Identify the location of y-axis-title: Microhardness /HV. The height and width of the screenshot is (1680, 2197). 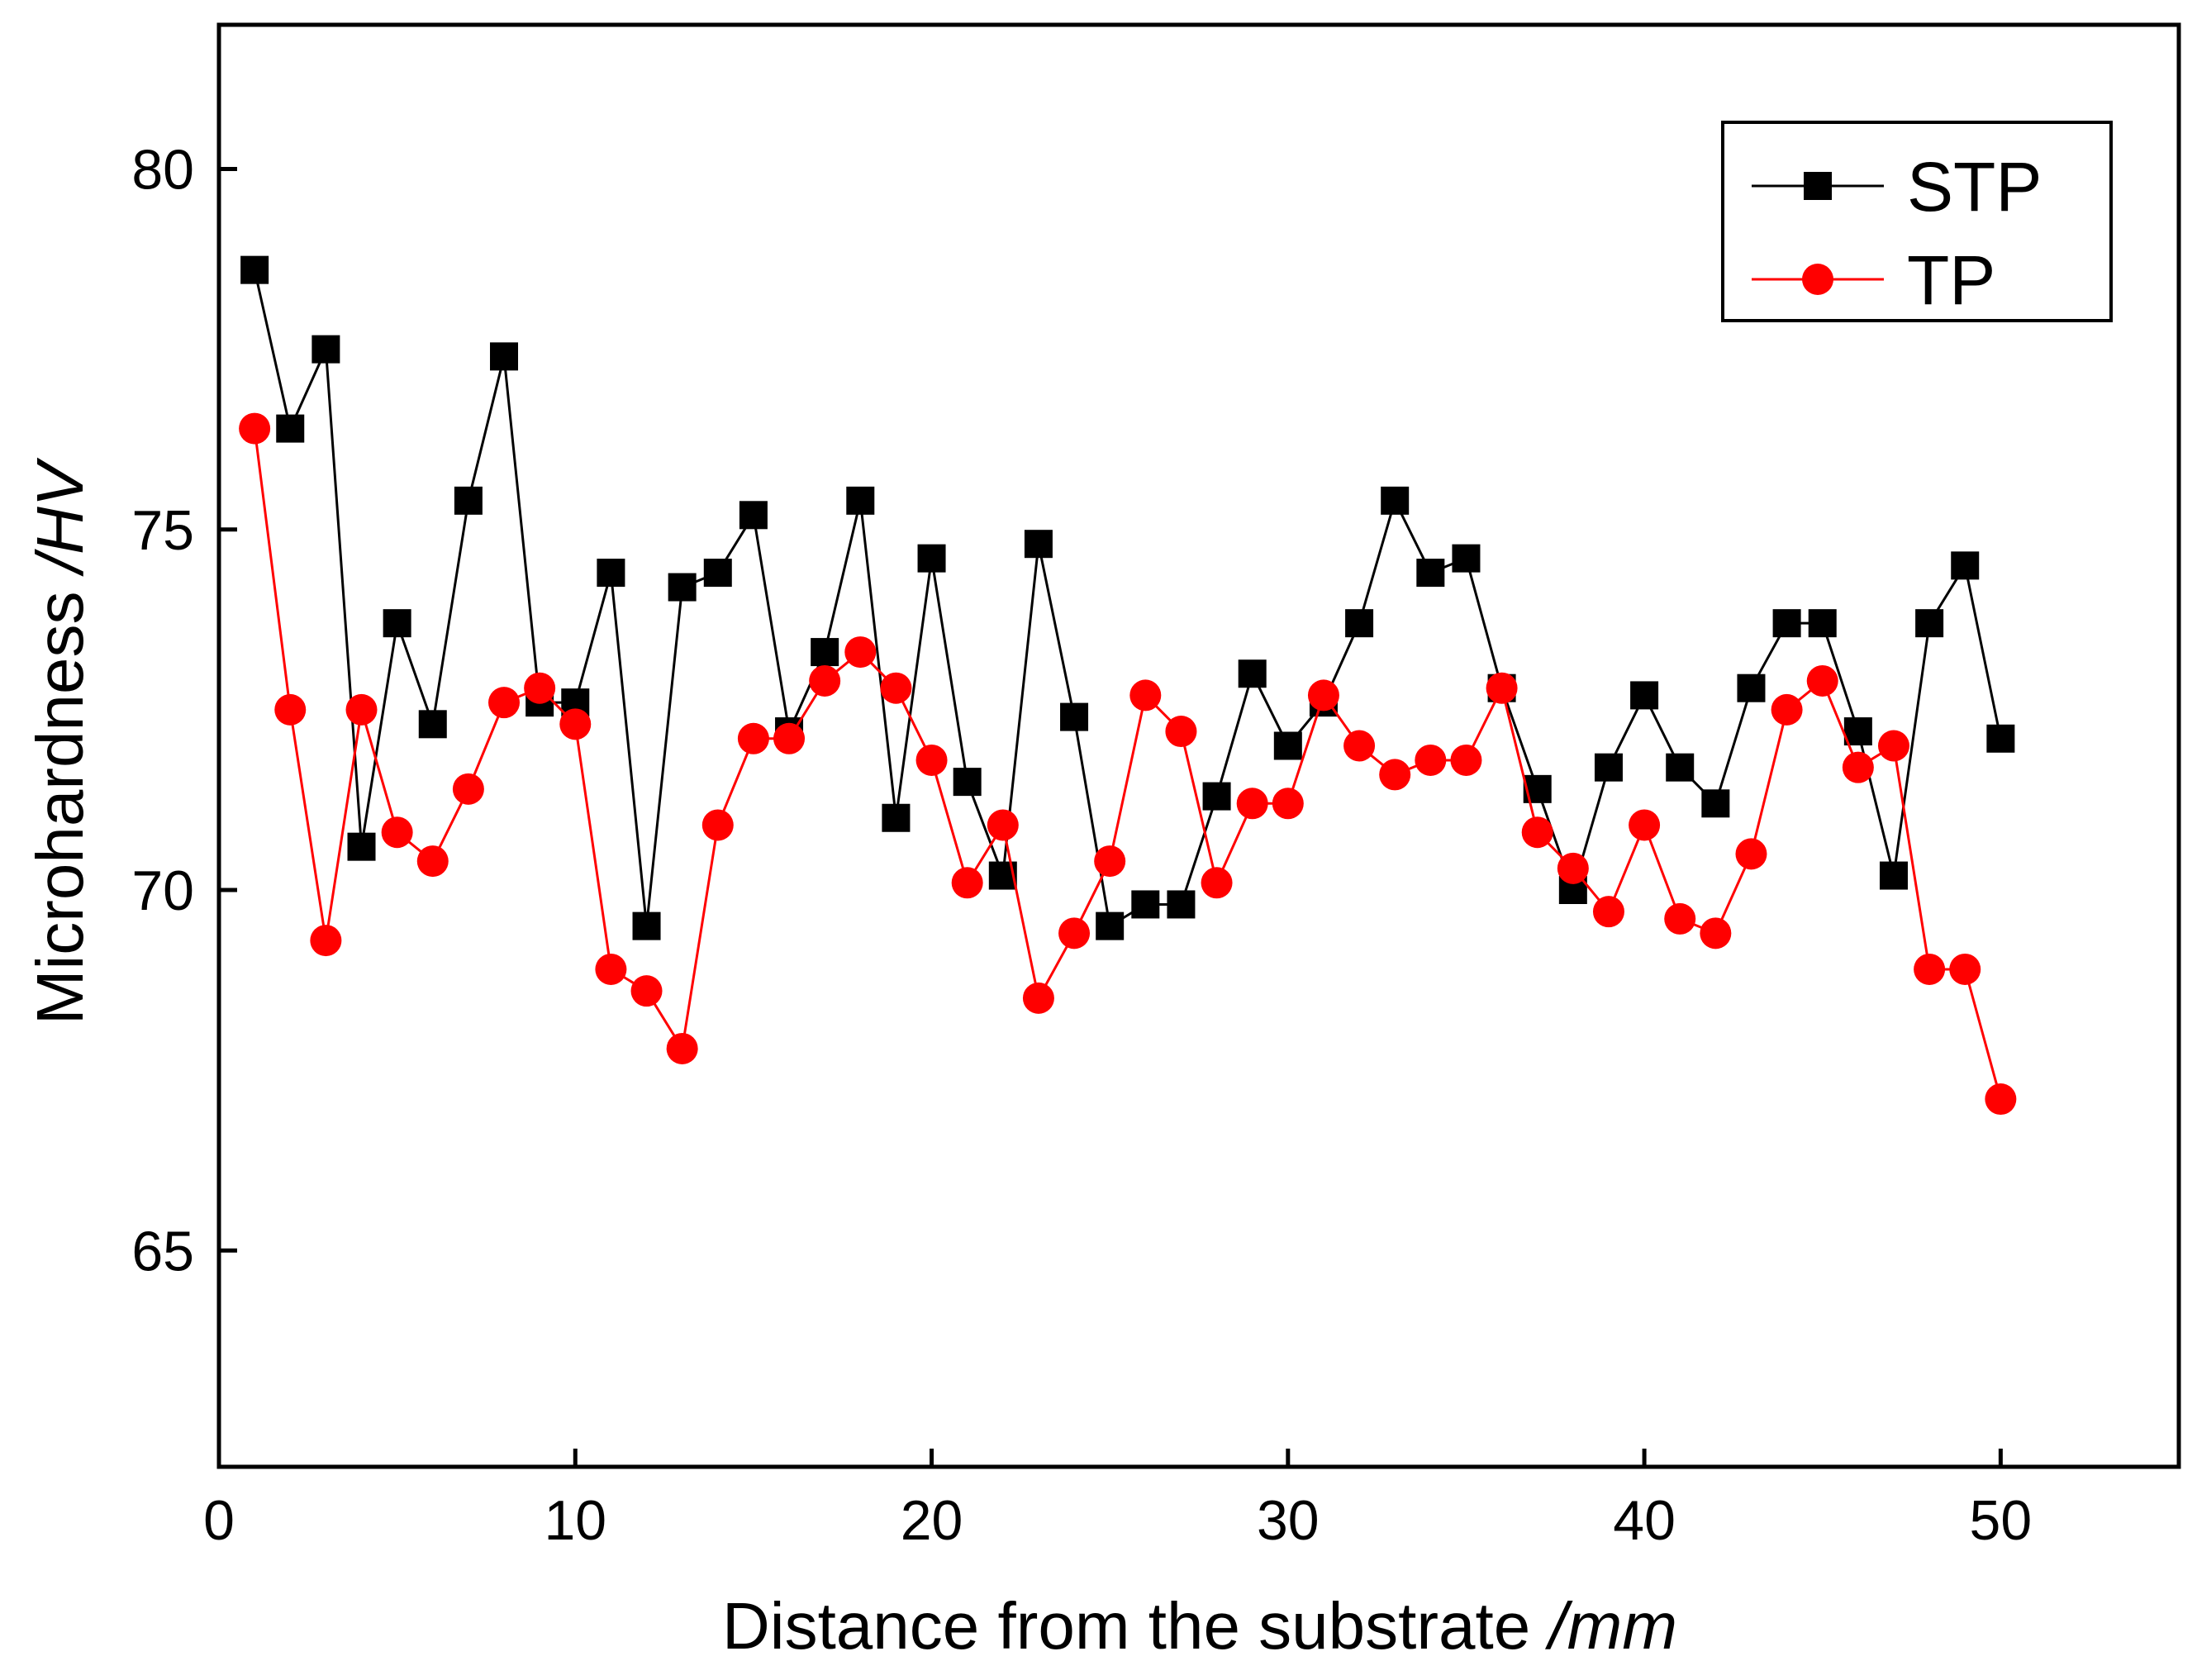
(60, 741).